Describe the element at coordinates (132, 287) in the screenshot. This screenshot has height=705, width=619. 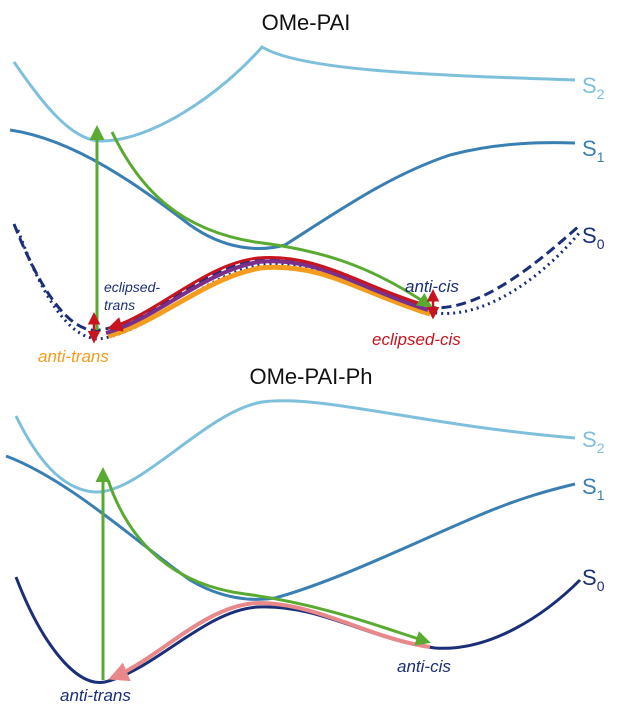
I see `eclipsed-trans-label-line1: eclipsed-` at that location.